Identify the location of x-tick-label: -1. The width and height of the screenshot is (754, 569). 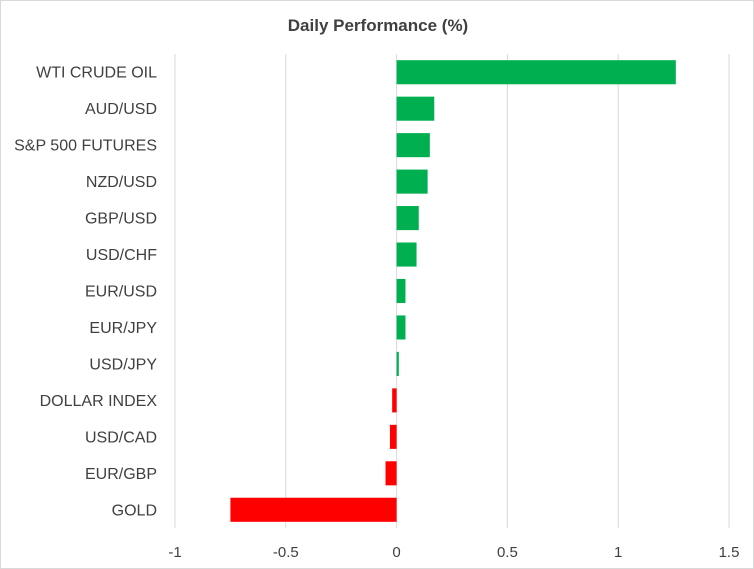
(174, 552).